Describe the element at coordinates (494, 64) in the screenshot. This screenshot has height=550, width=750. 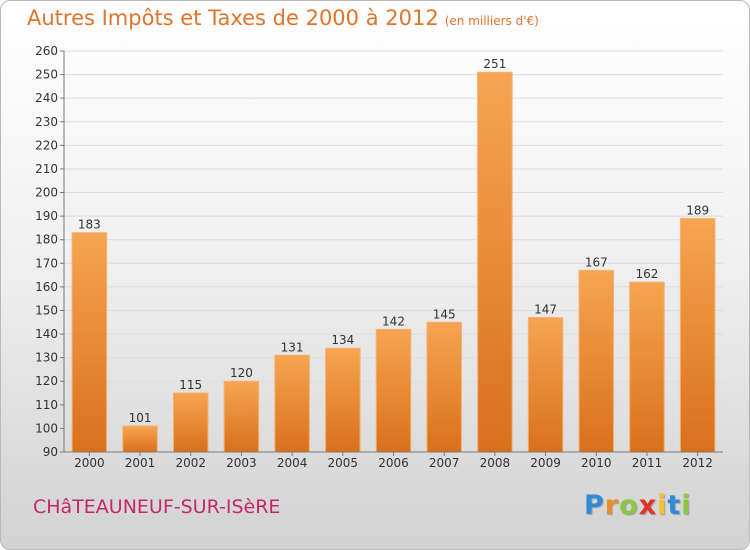
I see `data-label-2008: 251` at that location.